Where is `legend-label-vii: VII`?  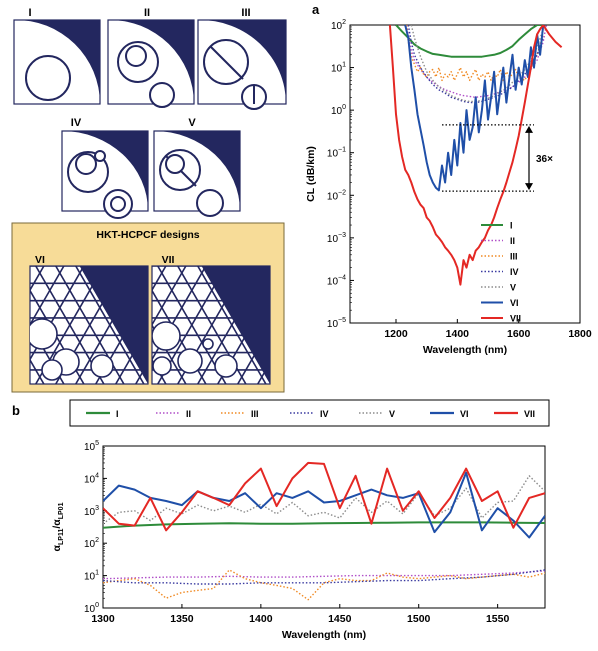 legend-label-vii: VII is located at coordinates (515, 319).